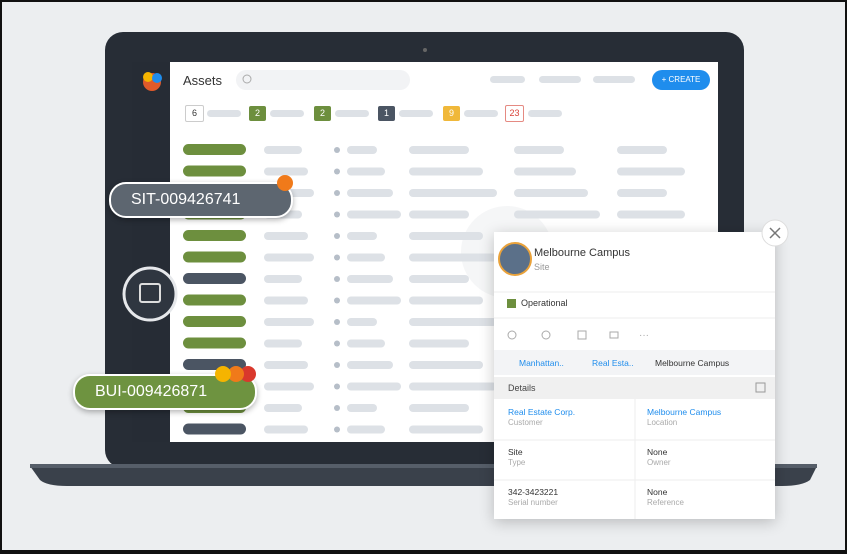 This screenshot has height=554, width=847. I want to click on section-title: Details, so click(522, 388).